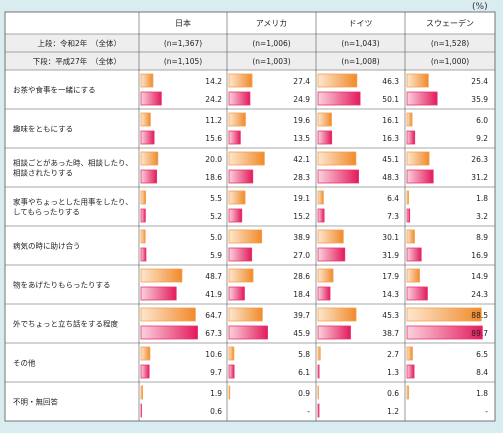 The image size is (503, 433). Describe the element at coordinates (393, 393) in the screenshot. I see `data-label: 0.6` at that location.